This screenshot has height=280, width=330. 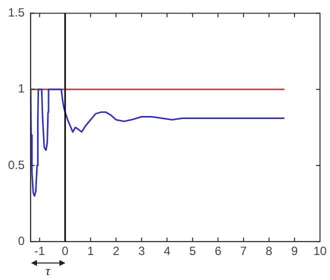 What do you see at coordinates (294, 251) in the screenshot?
I see `x-tick-label: 9` at bounding box center [294, 251].